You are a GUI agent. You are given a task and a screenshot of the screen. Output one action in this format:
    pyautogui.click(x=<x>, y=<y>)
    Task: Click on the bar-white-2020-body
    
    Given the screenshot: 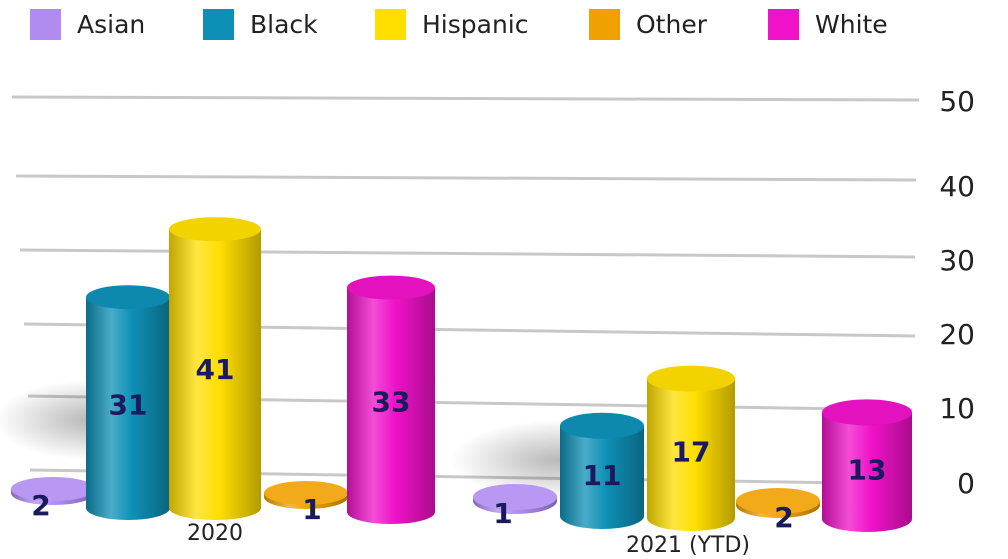 What is the action you would take?
    pyautogui.click(x=391, y=405)
    